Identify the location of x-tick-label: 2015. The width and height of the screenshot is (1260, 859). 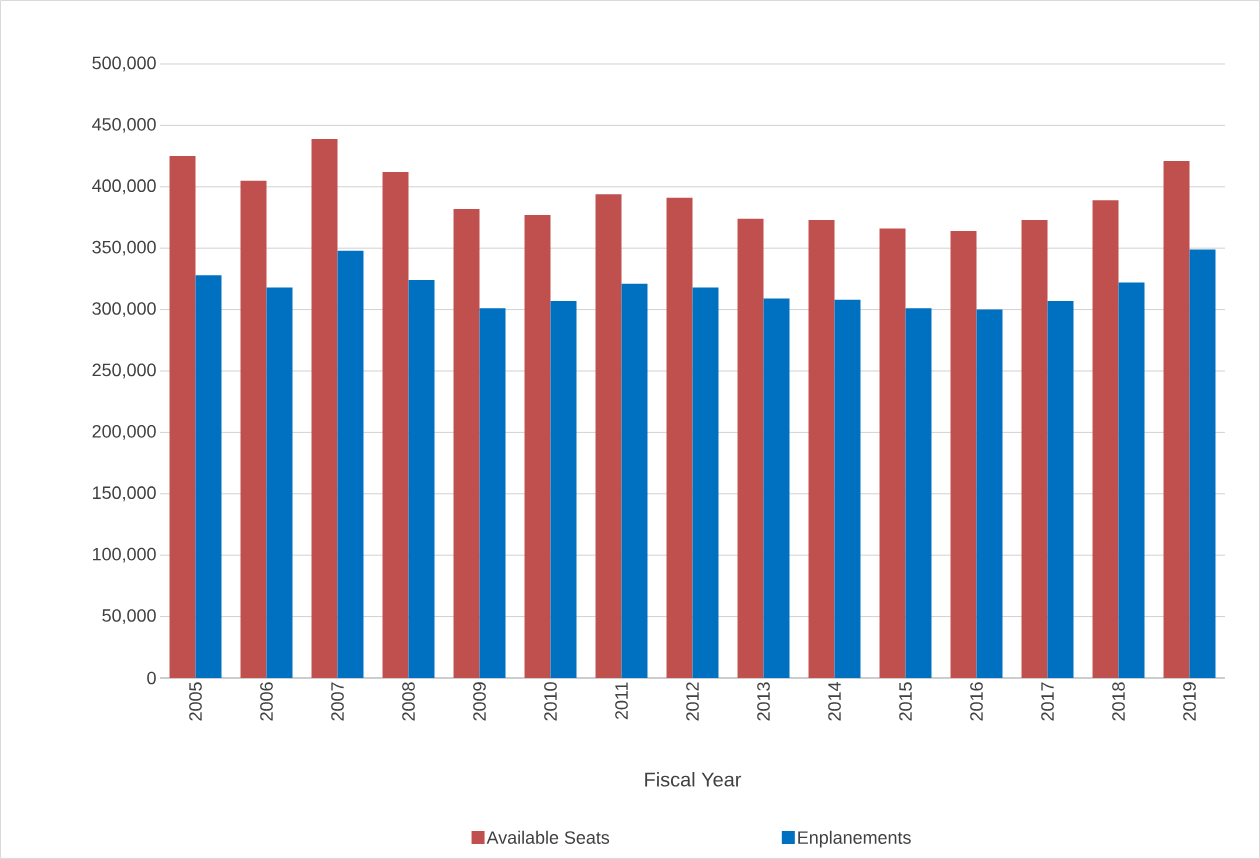
(905, 701).